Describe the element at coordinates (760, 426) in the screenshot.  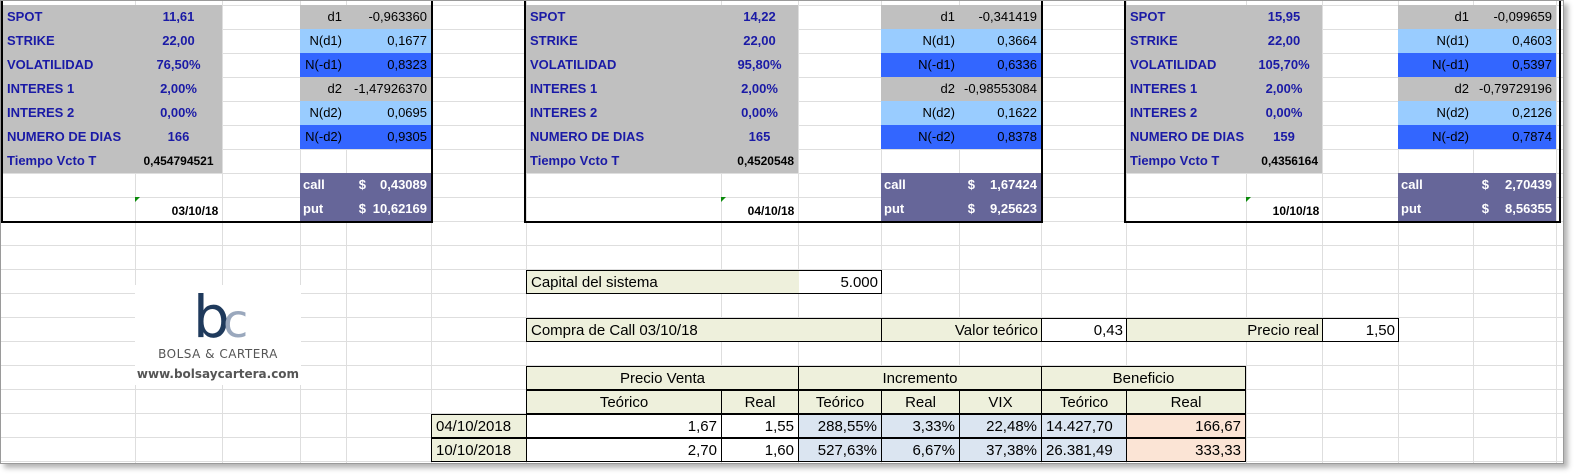
I see `cell-pv-real: 1,55` at that location.